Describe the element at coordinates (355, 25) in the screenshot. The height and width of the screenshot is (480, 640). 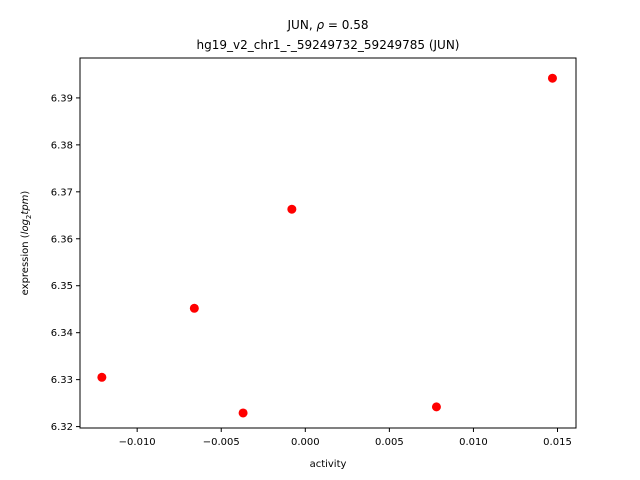
I see `title-rho-value: 0.58` at that location.